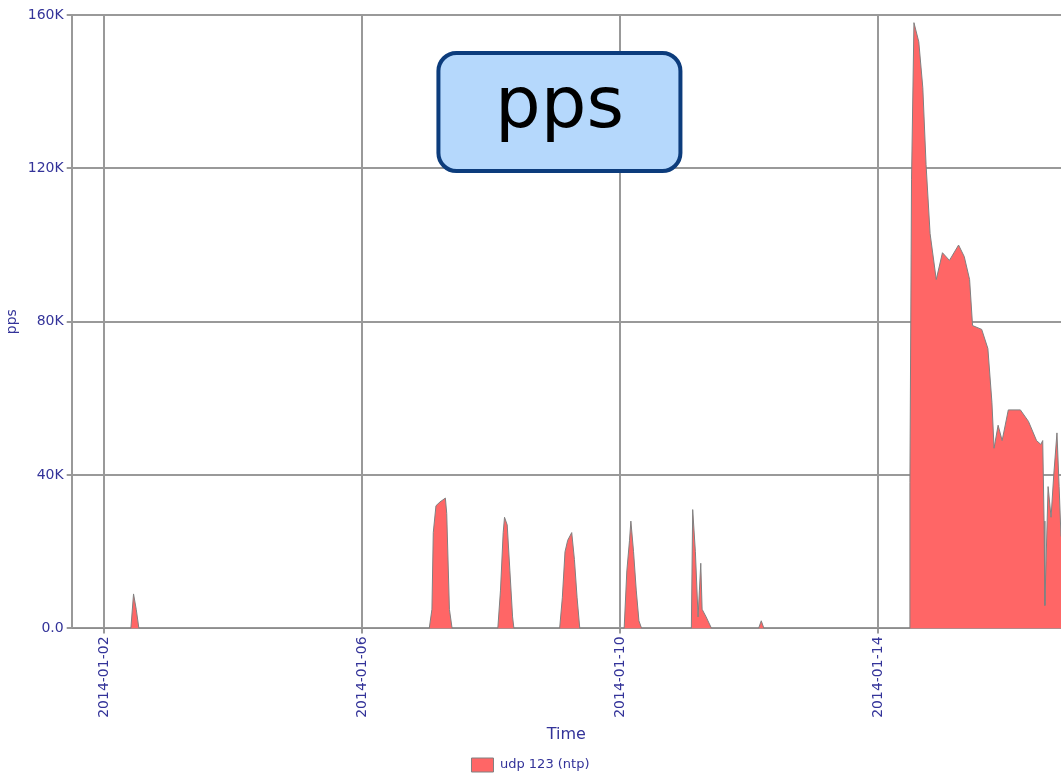 Image resolution: width=1061 pixels, height=782 pixels. Describe the element at coordinates (52, 627) in the screenshot. I see `y-tick-label: 0.0` at that location.